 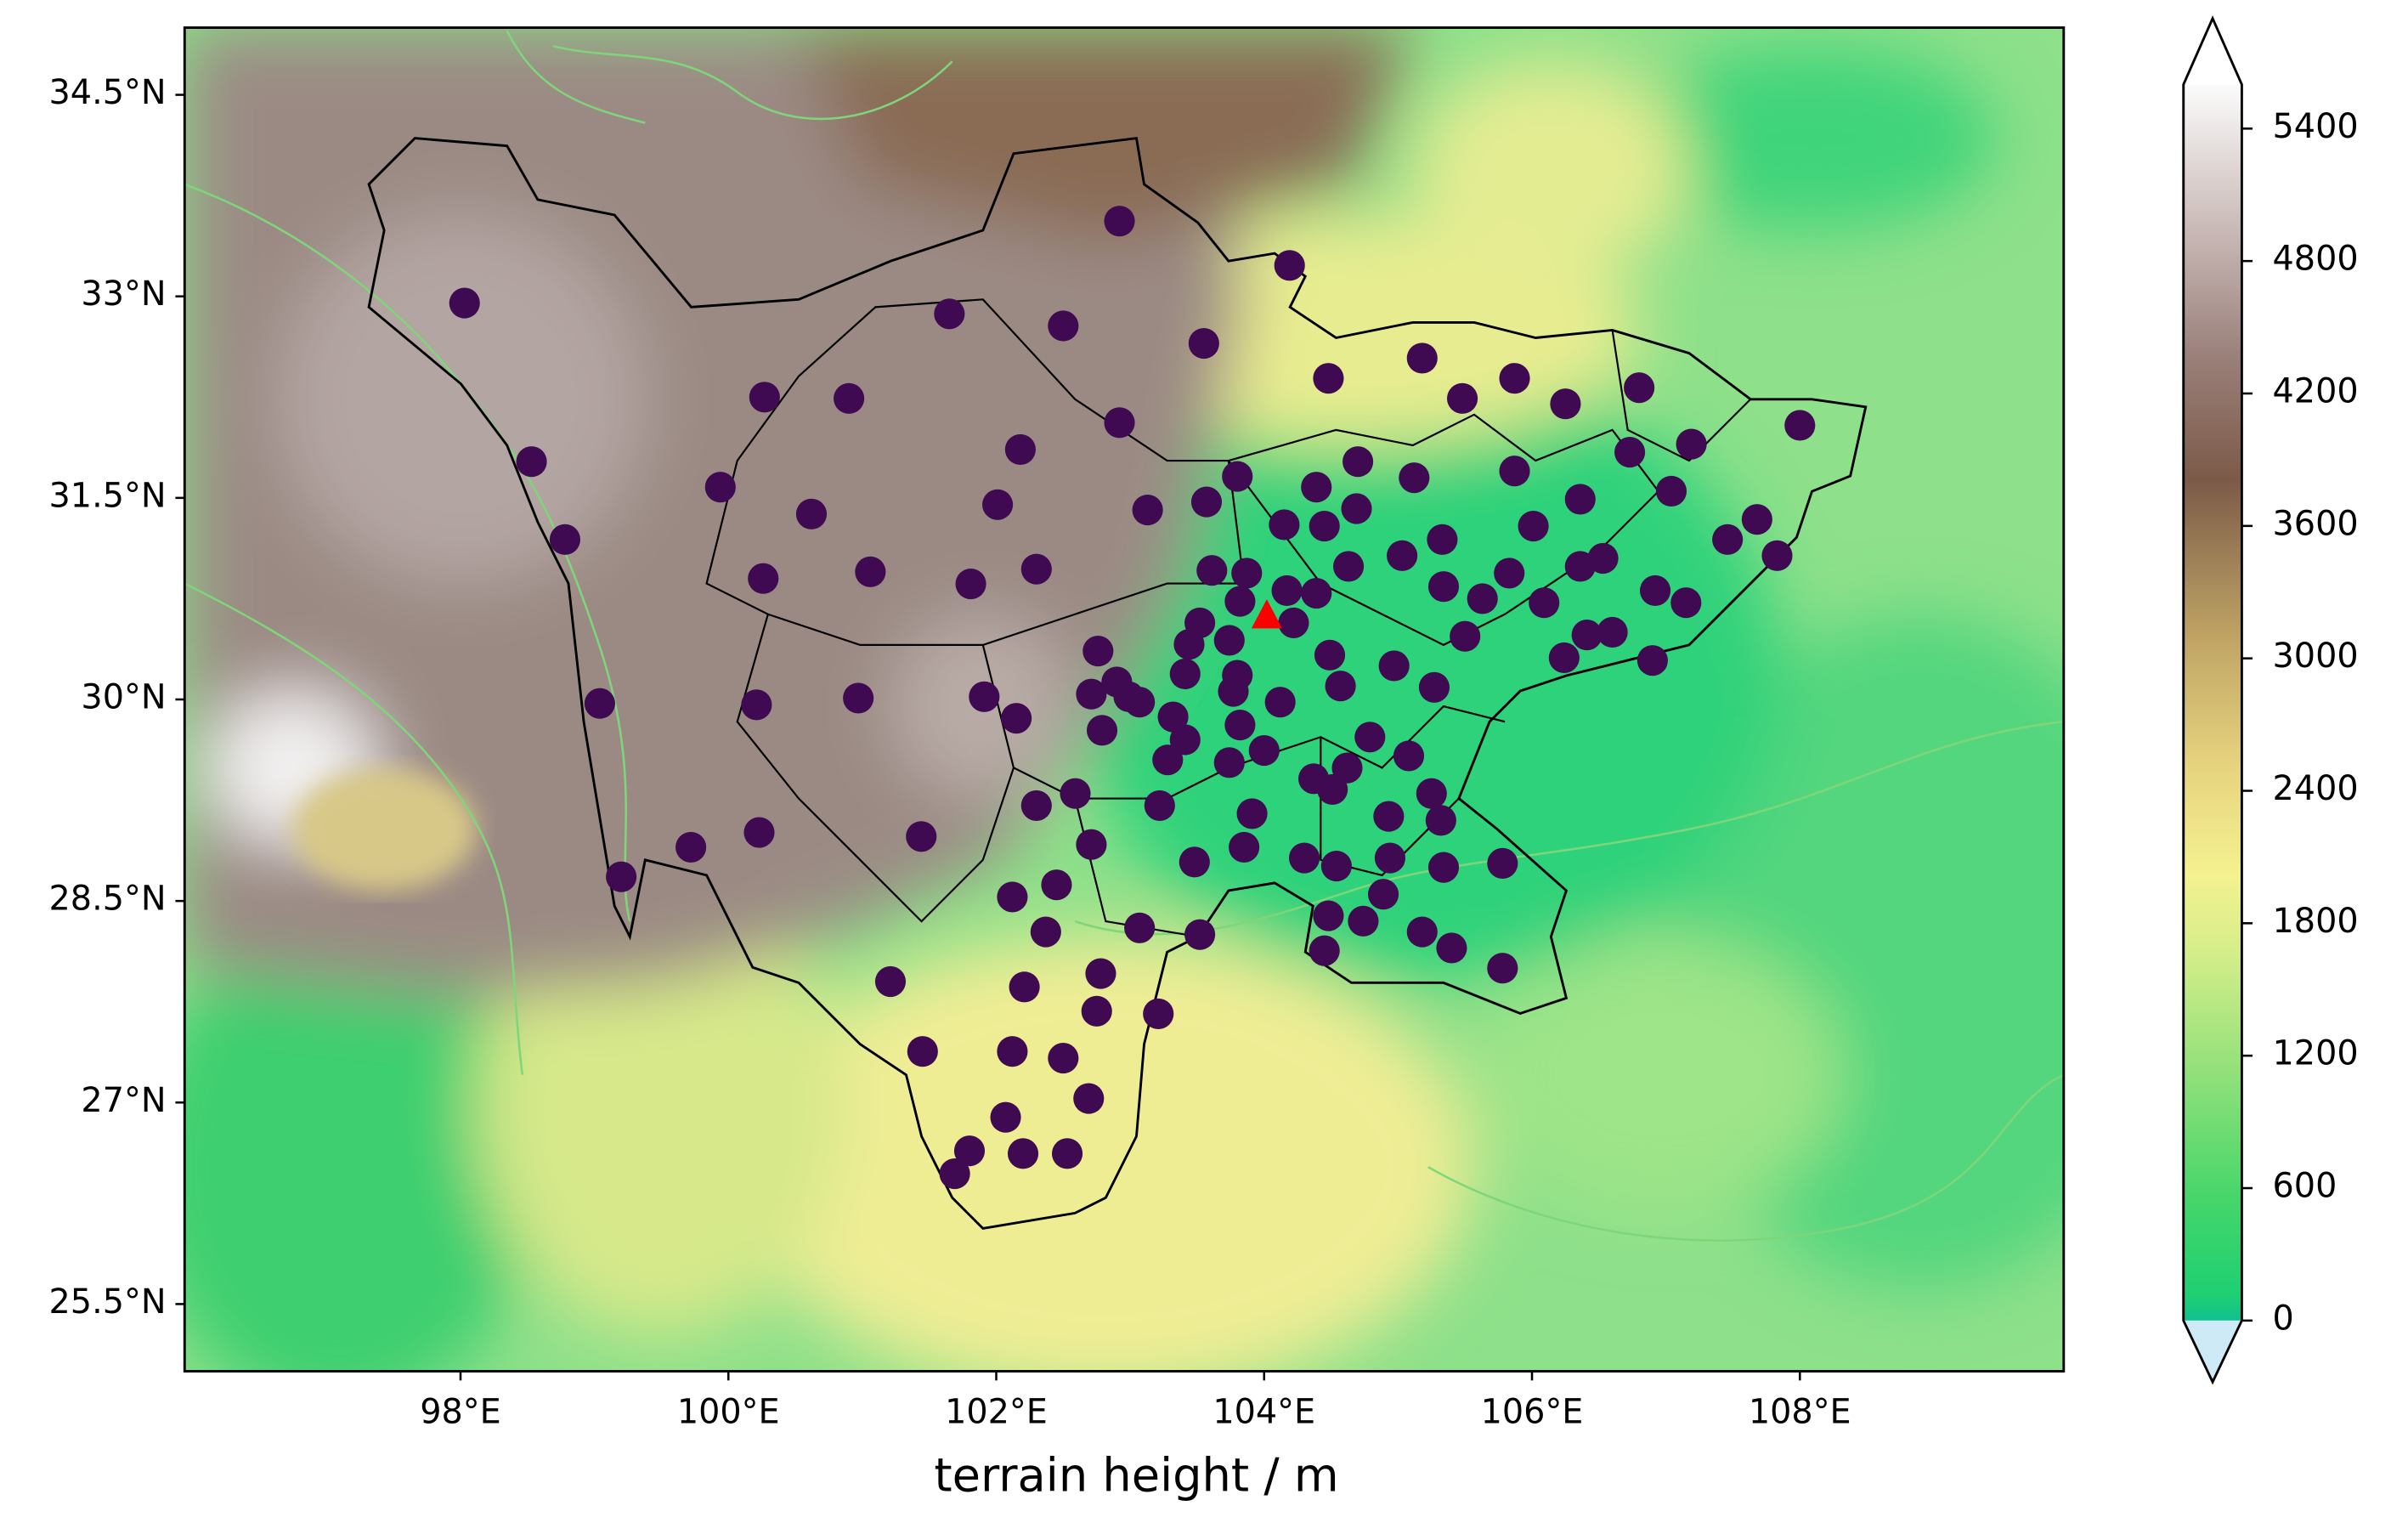 I want to click on colorbar-tick-label: 0, so click(x=2283, y=1318).